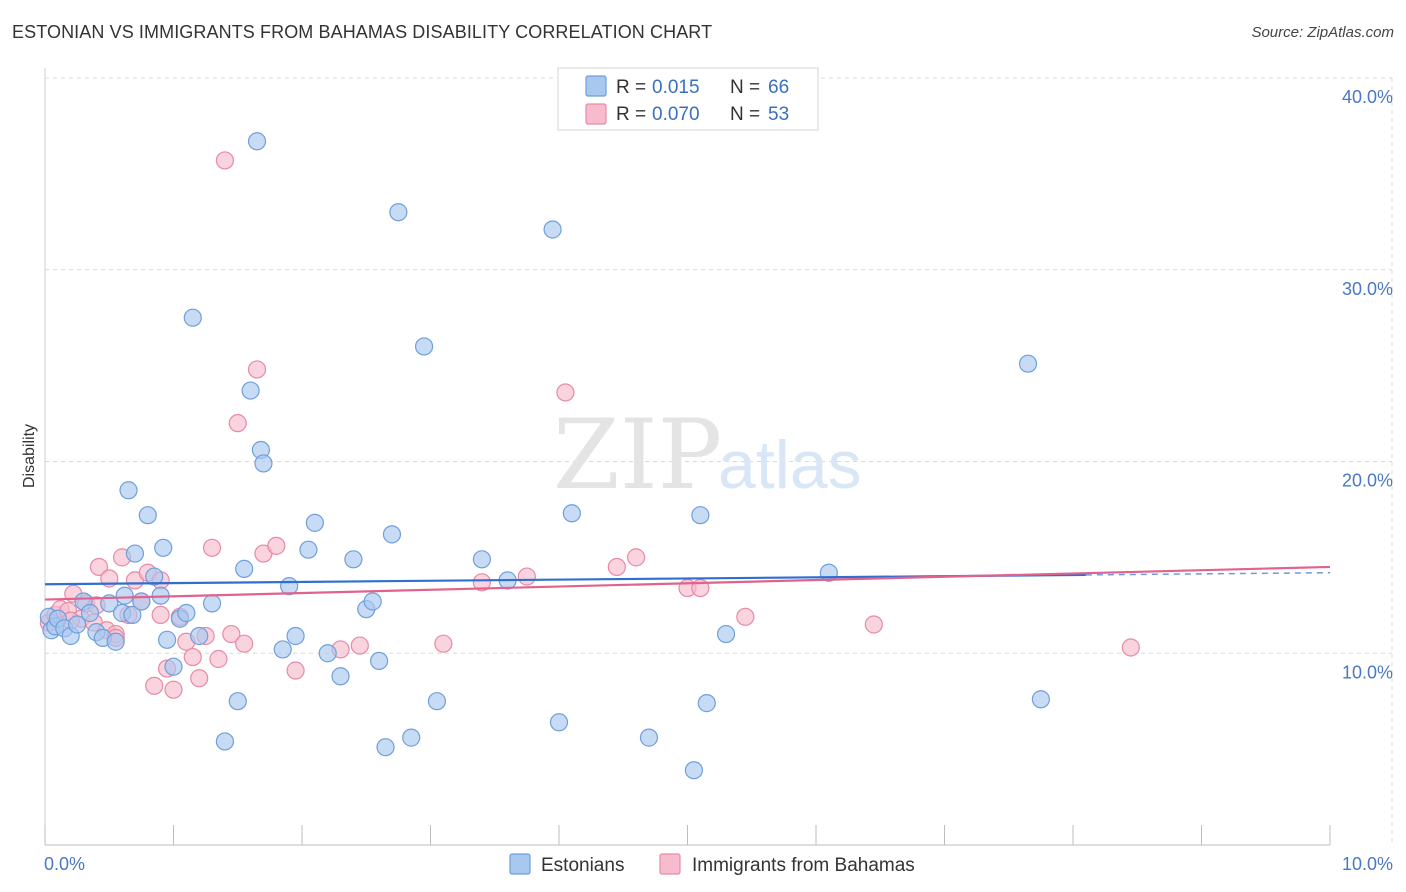 Image resolution: width=1406 pixels, height=892 pixels. Describe the element at coordinates (565, 579) in the screenshot. I see `trend-line-estonians` at that location.